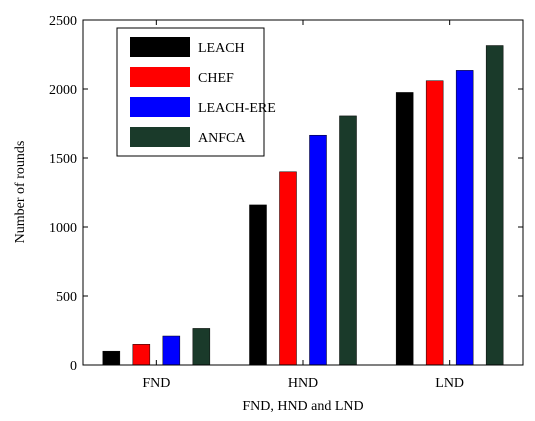  Describe the element at coordinates (20, 192) in the screenshot. I see `y-axis-label: Number of rounds` at that location.